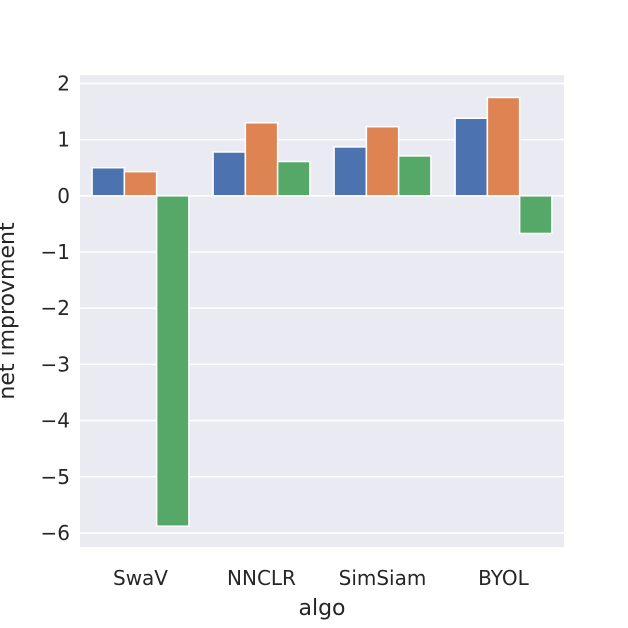 The width and height of the screenshot is (628, 628). I want to click on y-axis-label: net improvment, so click(10, 311).